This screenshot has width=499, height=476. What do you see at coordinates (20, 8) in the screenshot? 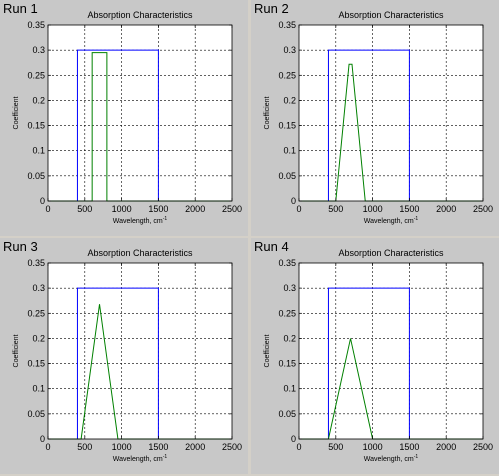
I see `run-label: Run 1` at bounding box center [20, 8].